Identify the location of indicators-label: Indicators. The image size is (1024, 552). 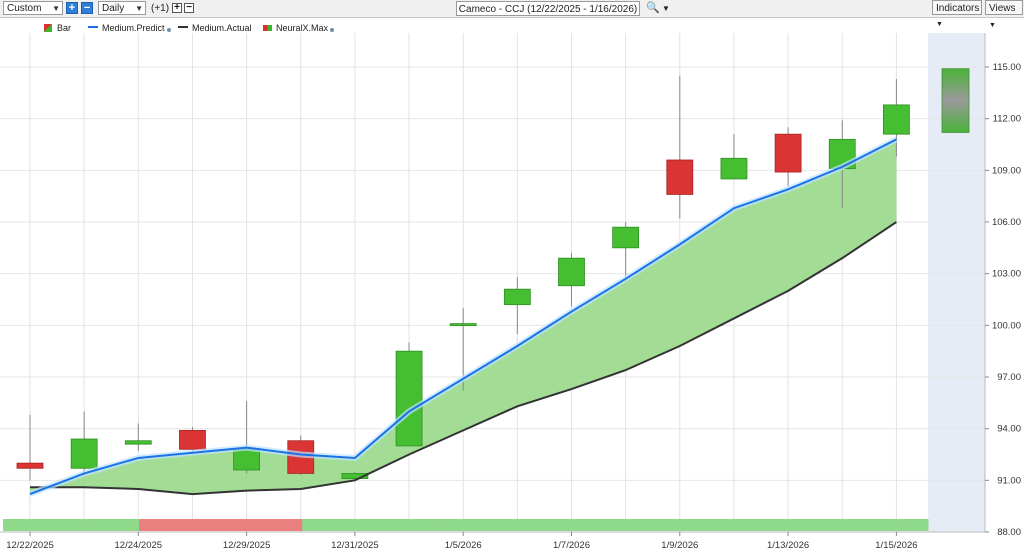
(958, 8).